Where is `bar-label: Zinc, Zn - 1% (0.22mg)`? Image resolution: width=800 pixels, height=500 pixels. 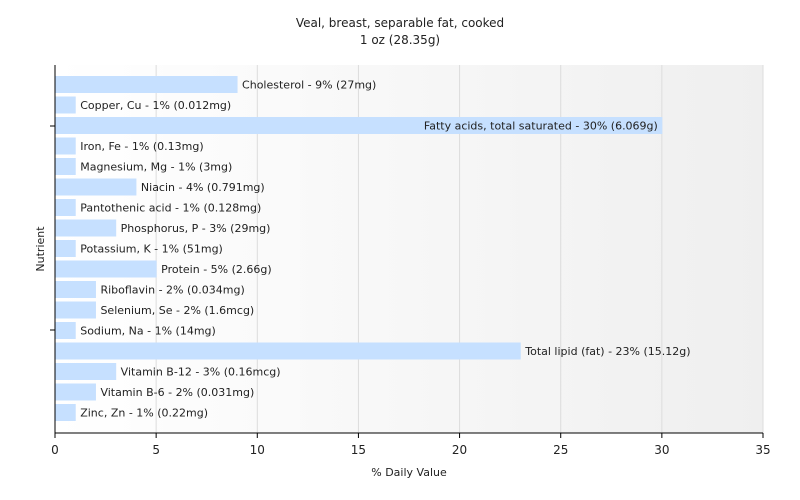
bar-label: Zinc, Zn - 1% (0.22mg) is located at coordinates (144, 413).